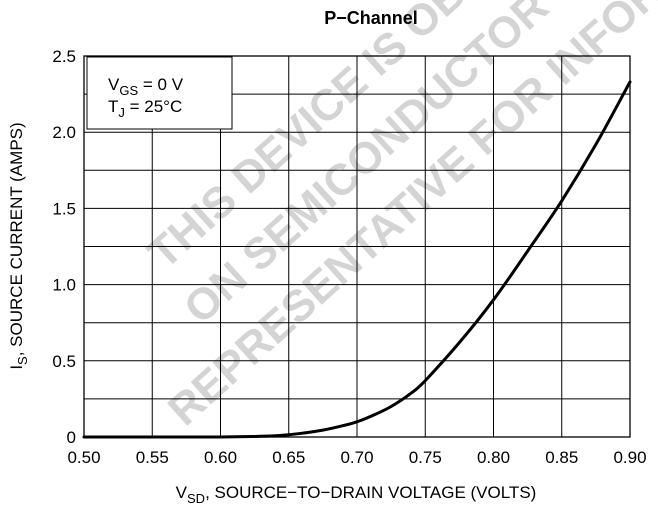 The height and width of the screenshot is (506, 658). I want to click on y-axis-label: IS, SOURCE CURRENT (AMPS), so click(18, 245).